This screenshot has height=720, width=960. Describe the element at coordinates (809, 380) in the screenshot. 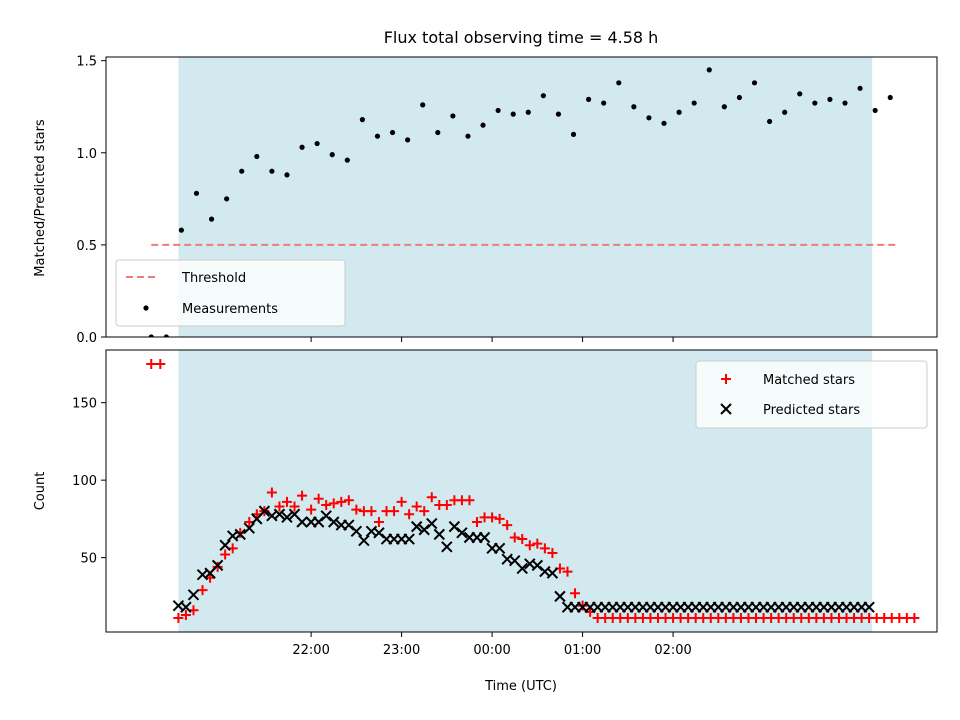

I see `legend-matched-label: Matched stars` at that location.